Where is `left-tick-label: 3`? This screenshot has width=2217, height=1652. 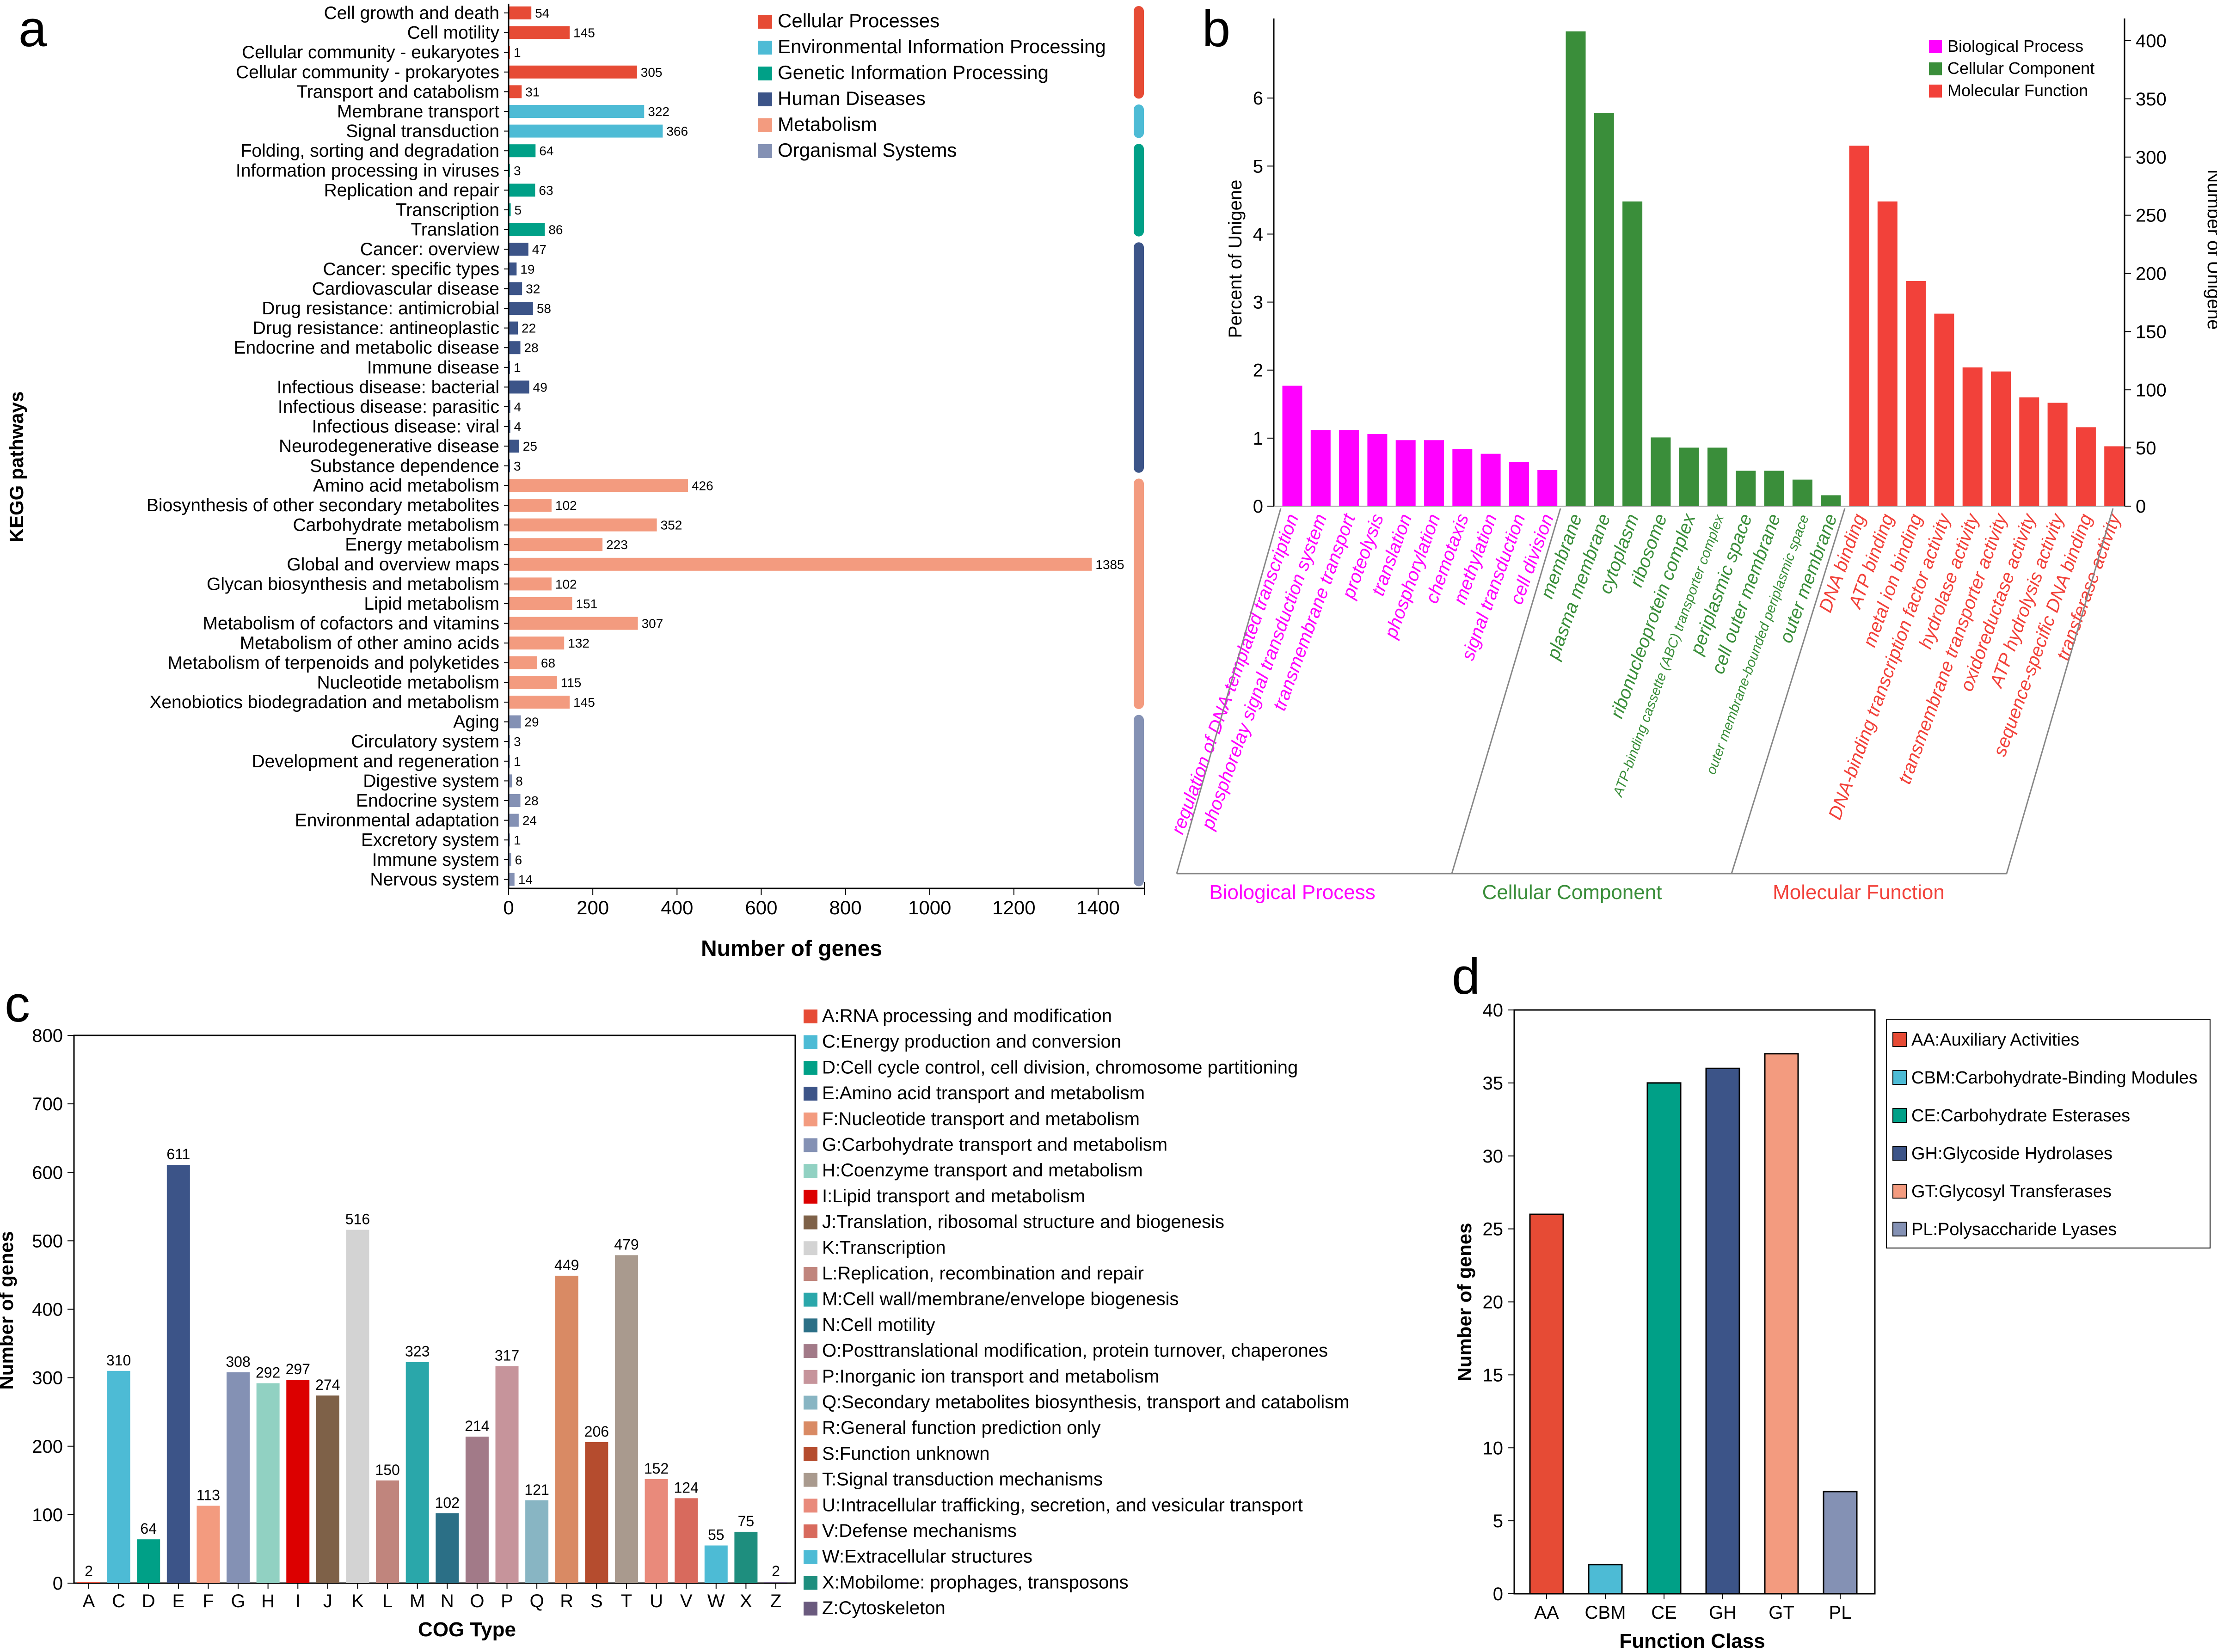 left-tick-label: 3 is located at coordinates (1258, 303).